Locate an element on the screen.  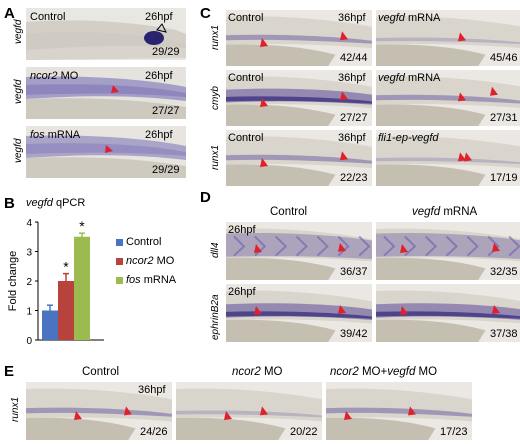
text-span: fos is located at coordinates (133, 280).